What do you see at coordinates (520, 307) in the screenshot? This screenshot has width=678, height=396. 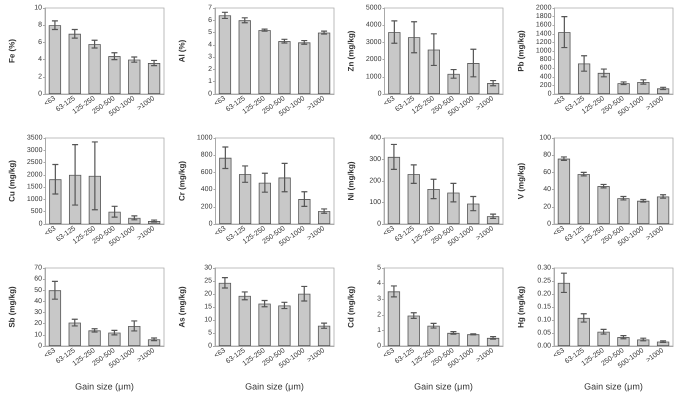 I see `y-axis-title: Hg (mg/kg)` at bounding box center [520, 307].